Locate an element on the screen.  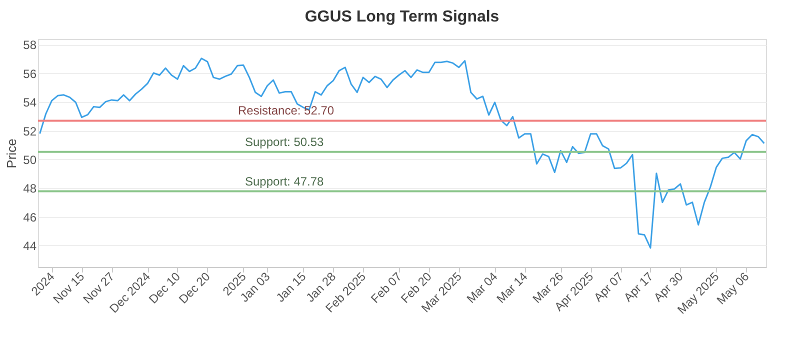
y-tick-label: 44 is located at coordinates (30, 245).